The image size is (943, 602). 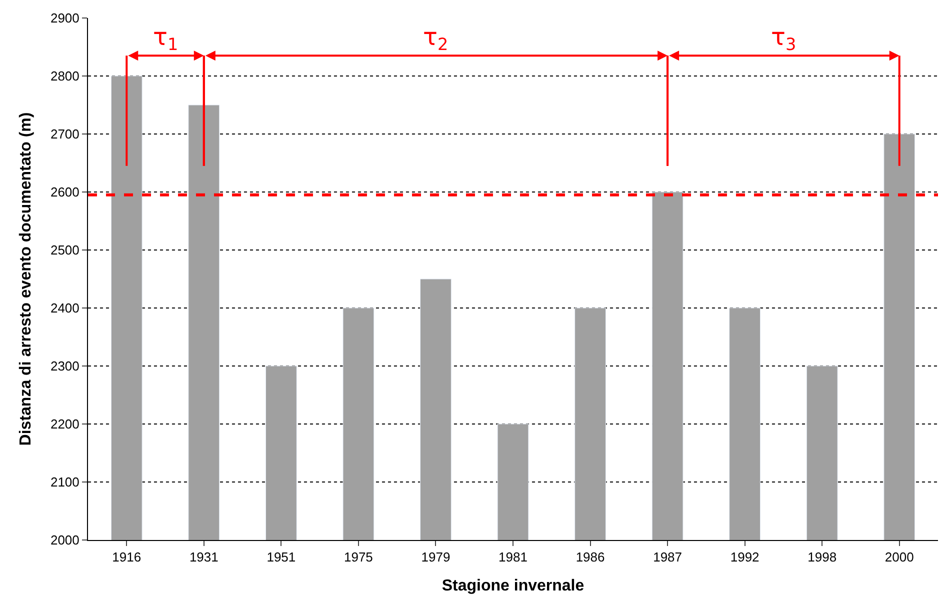 I want to click on y-tick-label: 2800, so click(x=65, y=76).